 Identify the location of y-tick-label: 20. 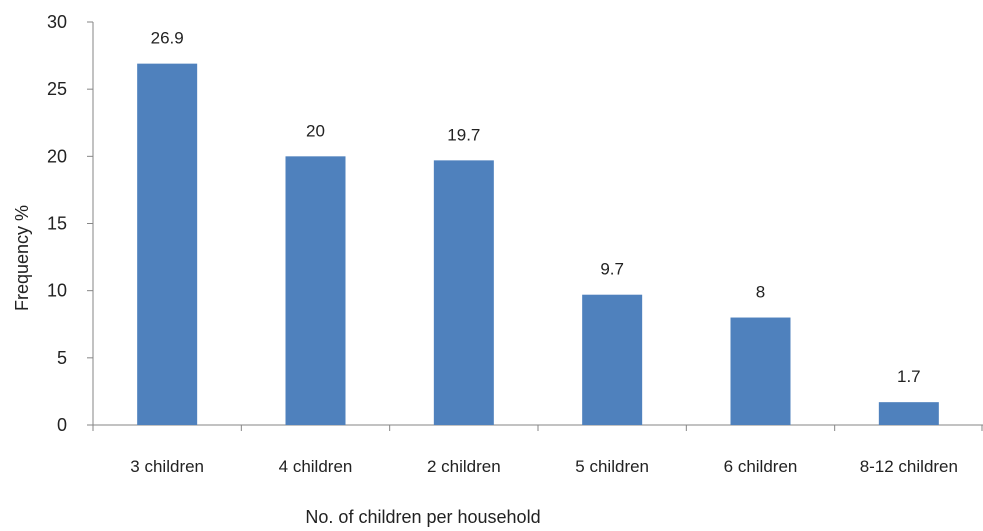
(57, 156).